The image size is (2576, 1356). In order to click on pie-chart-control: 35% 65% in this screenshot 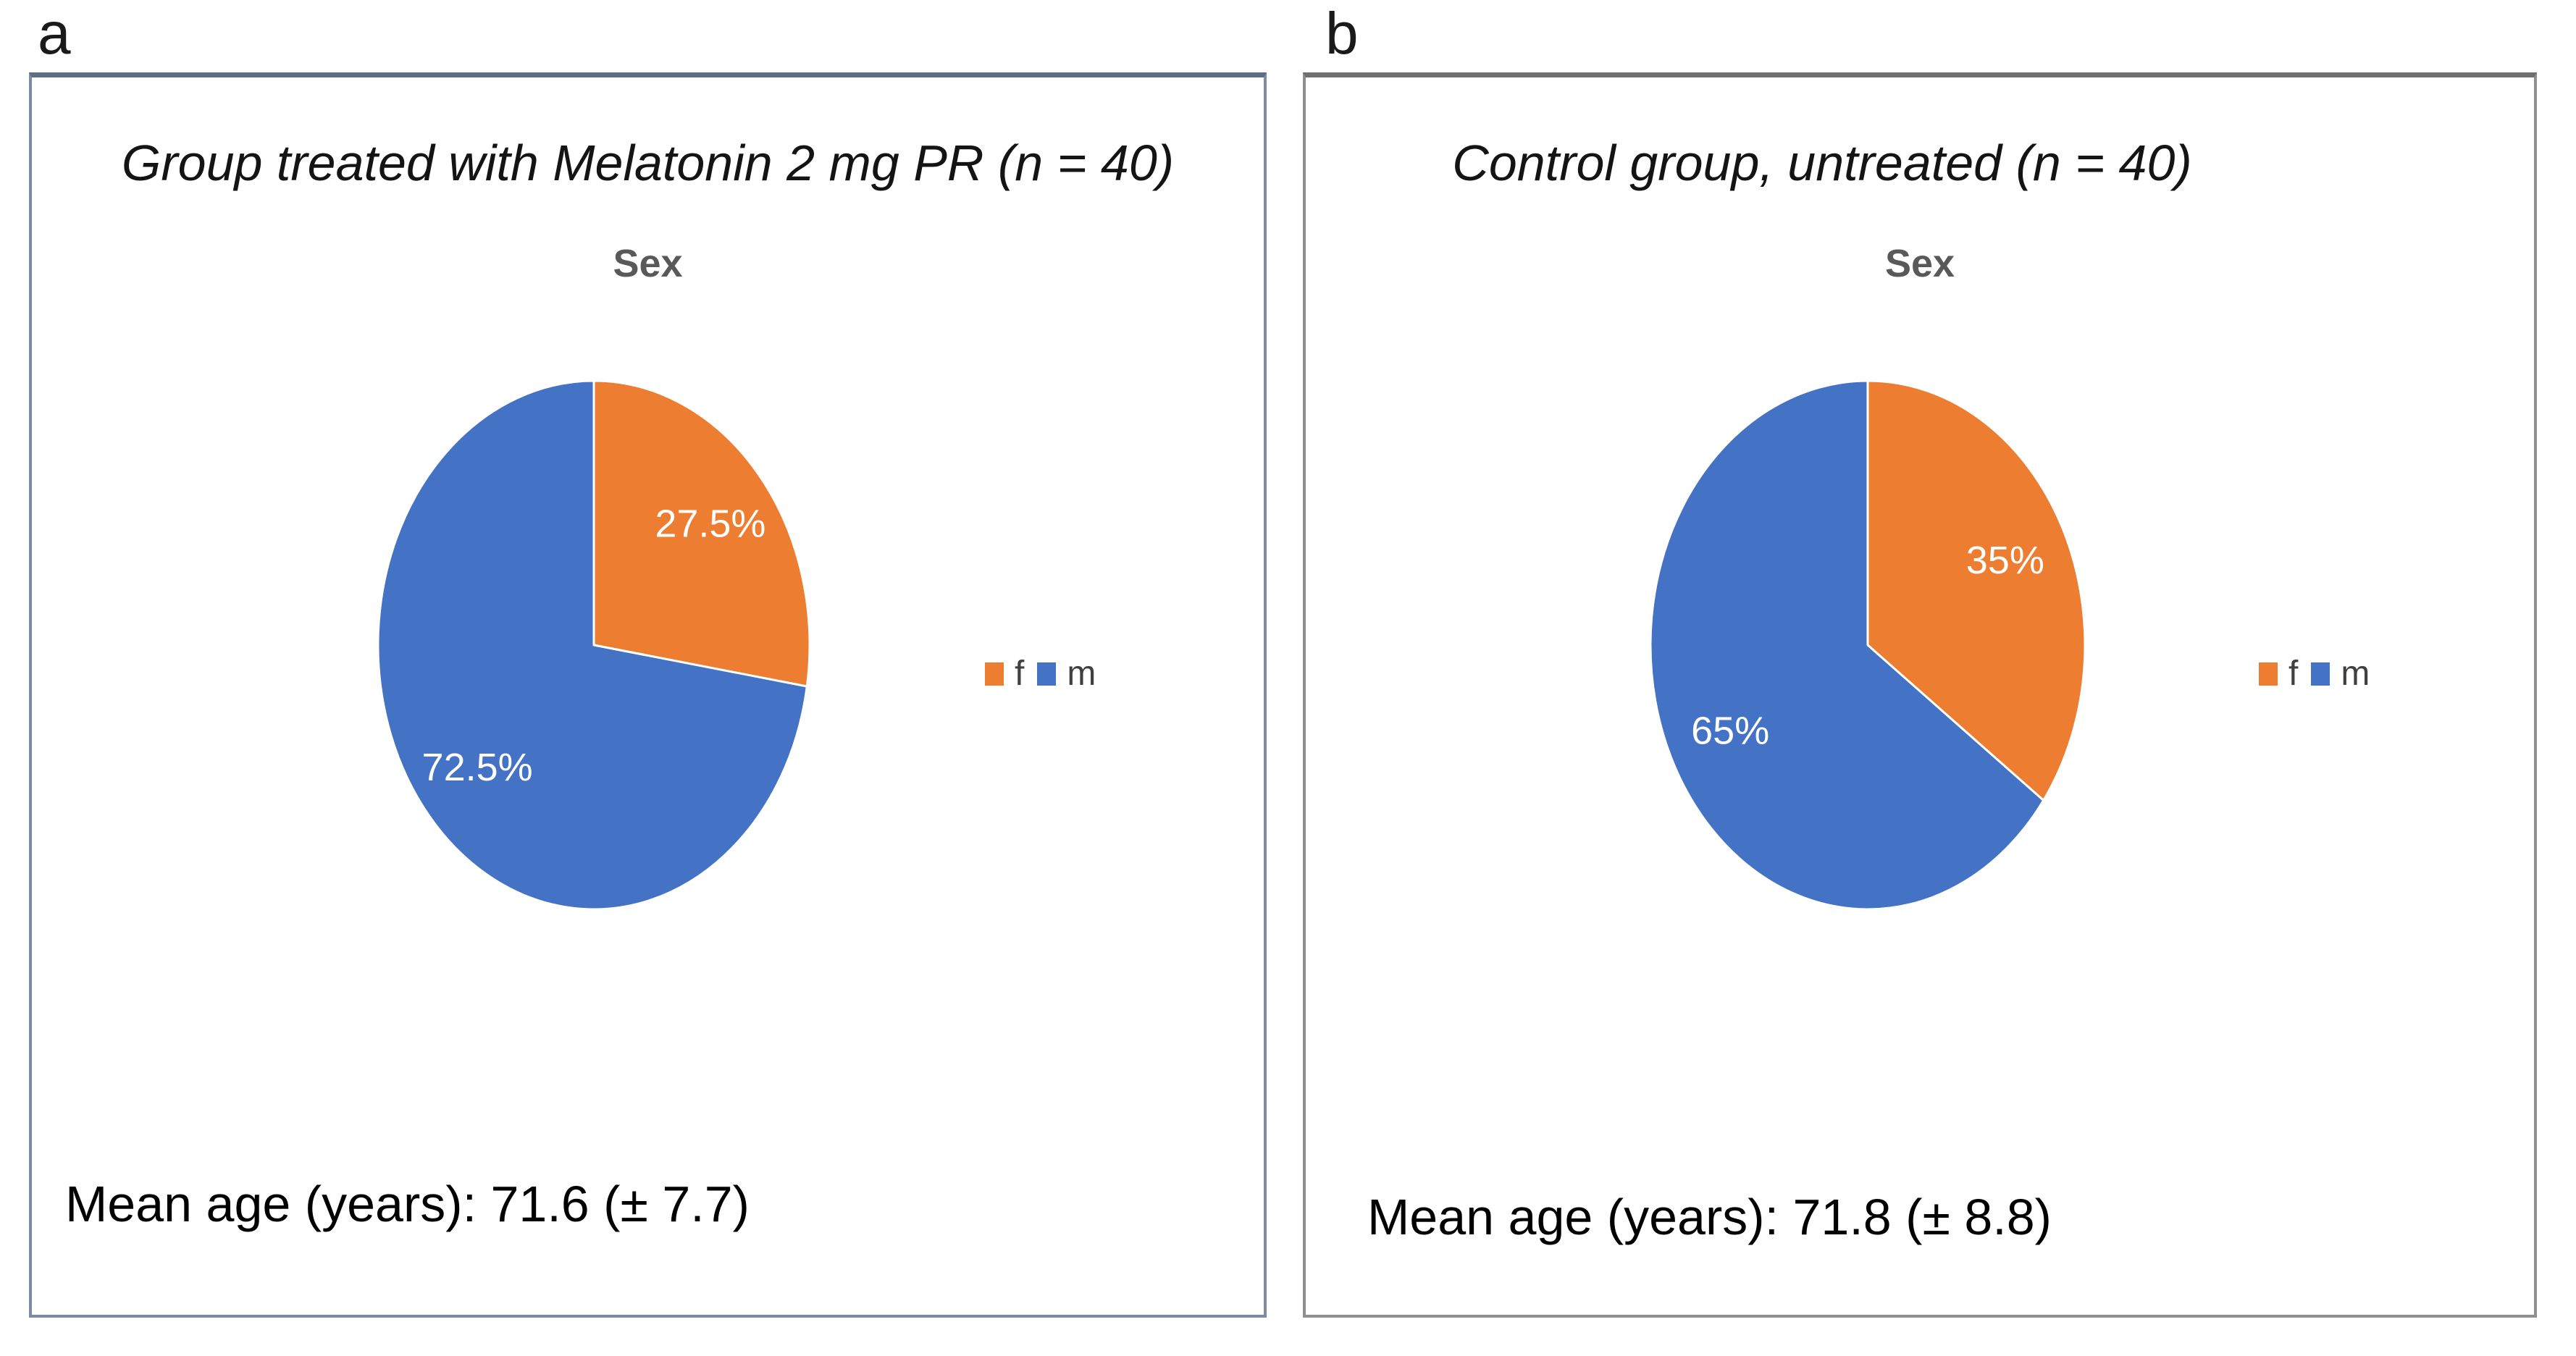, I will do `click(1867, 645)`.